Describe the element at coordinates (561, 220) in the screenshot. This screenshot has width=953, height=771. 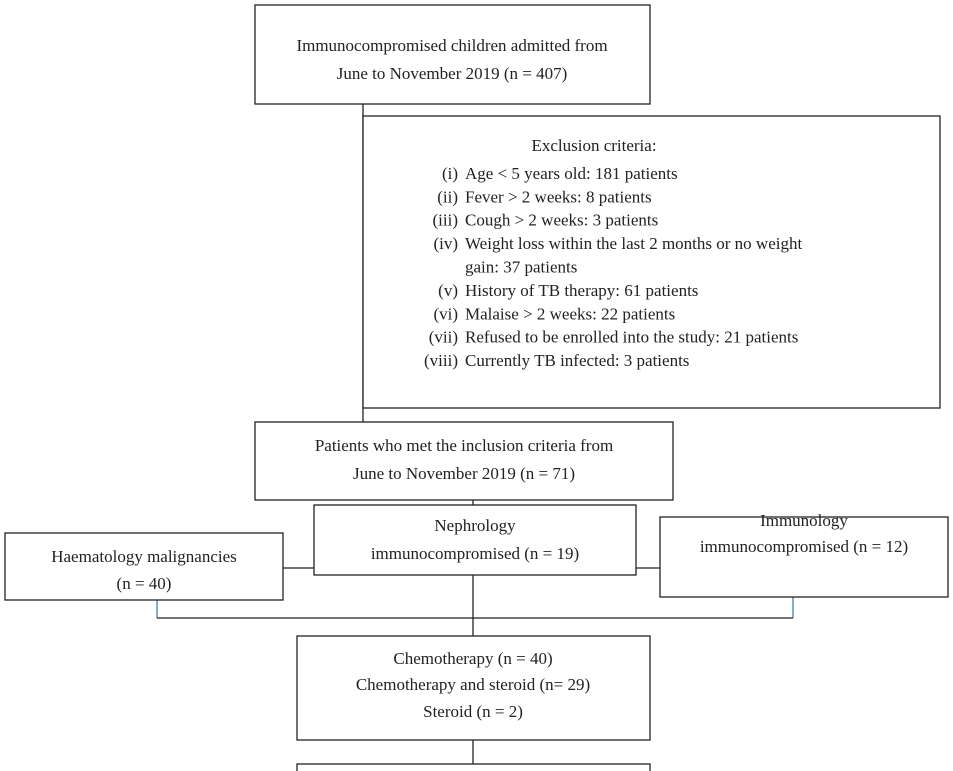
I see `item-text: Cough > 2 weeks: 3 patients` at that location.